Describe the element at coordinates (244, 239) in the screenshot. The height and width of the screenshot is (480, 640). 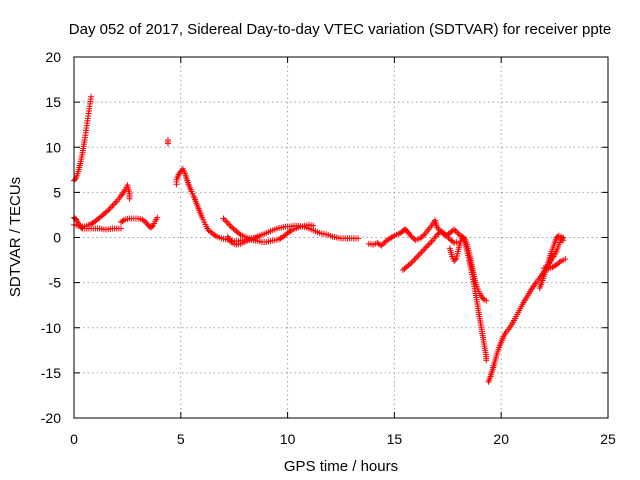
I see `series-mid-c` at that location.